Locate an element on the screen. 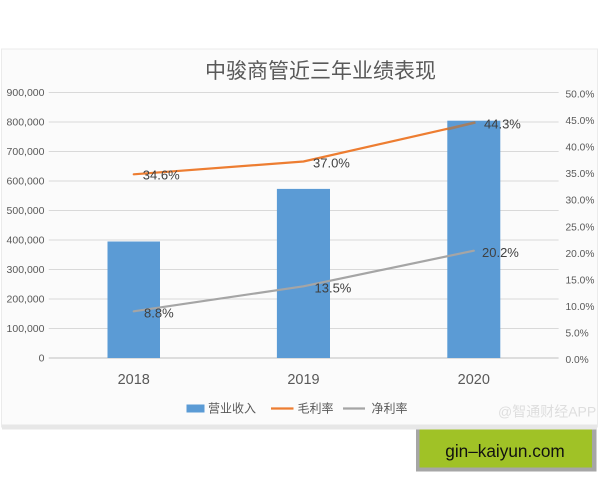 The width and height of the screenshot is (600, 480). svg-text: 20.2% is located at coordinates (500, 252).